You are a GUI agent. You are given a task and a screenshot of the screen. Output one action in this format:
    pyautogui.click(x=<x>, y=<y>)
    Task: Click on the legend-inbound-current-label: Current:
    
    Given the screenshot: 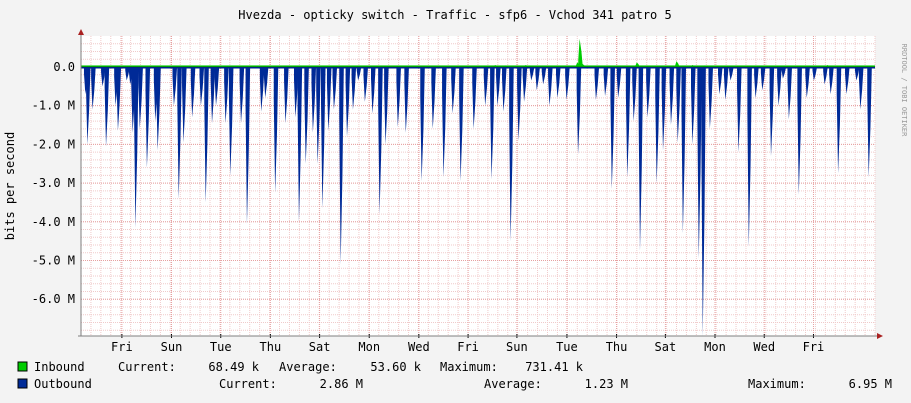 What is the action you would take?
    pyautogui.click(x=147, y=367)
    